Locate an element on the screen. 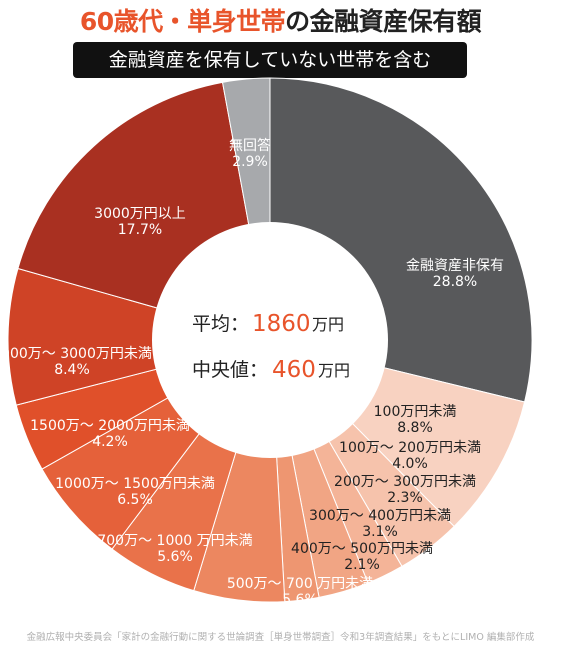 This screenshot has height=646, width=561. average-value: 1860 is located at coordinates (281, 324).